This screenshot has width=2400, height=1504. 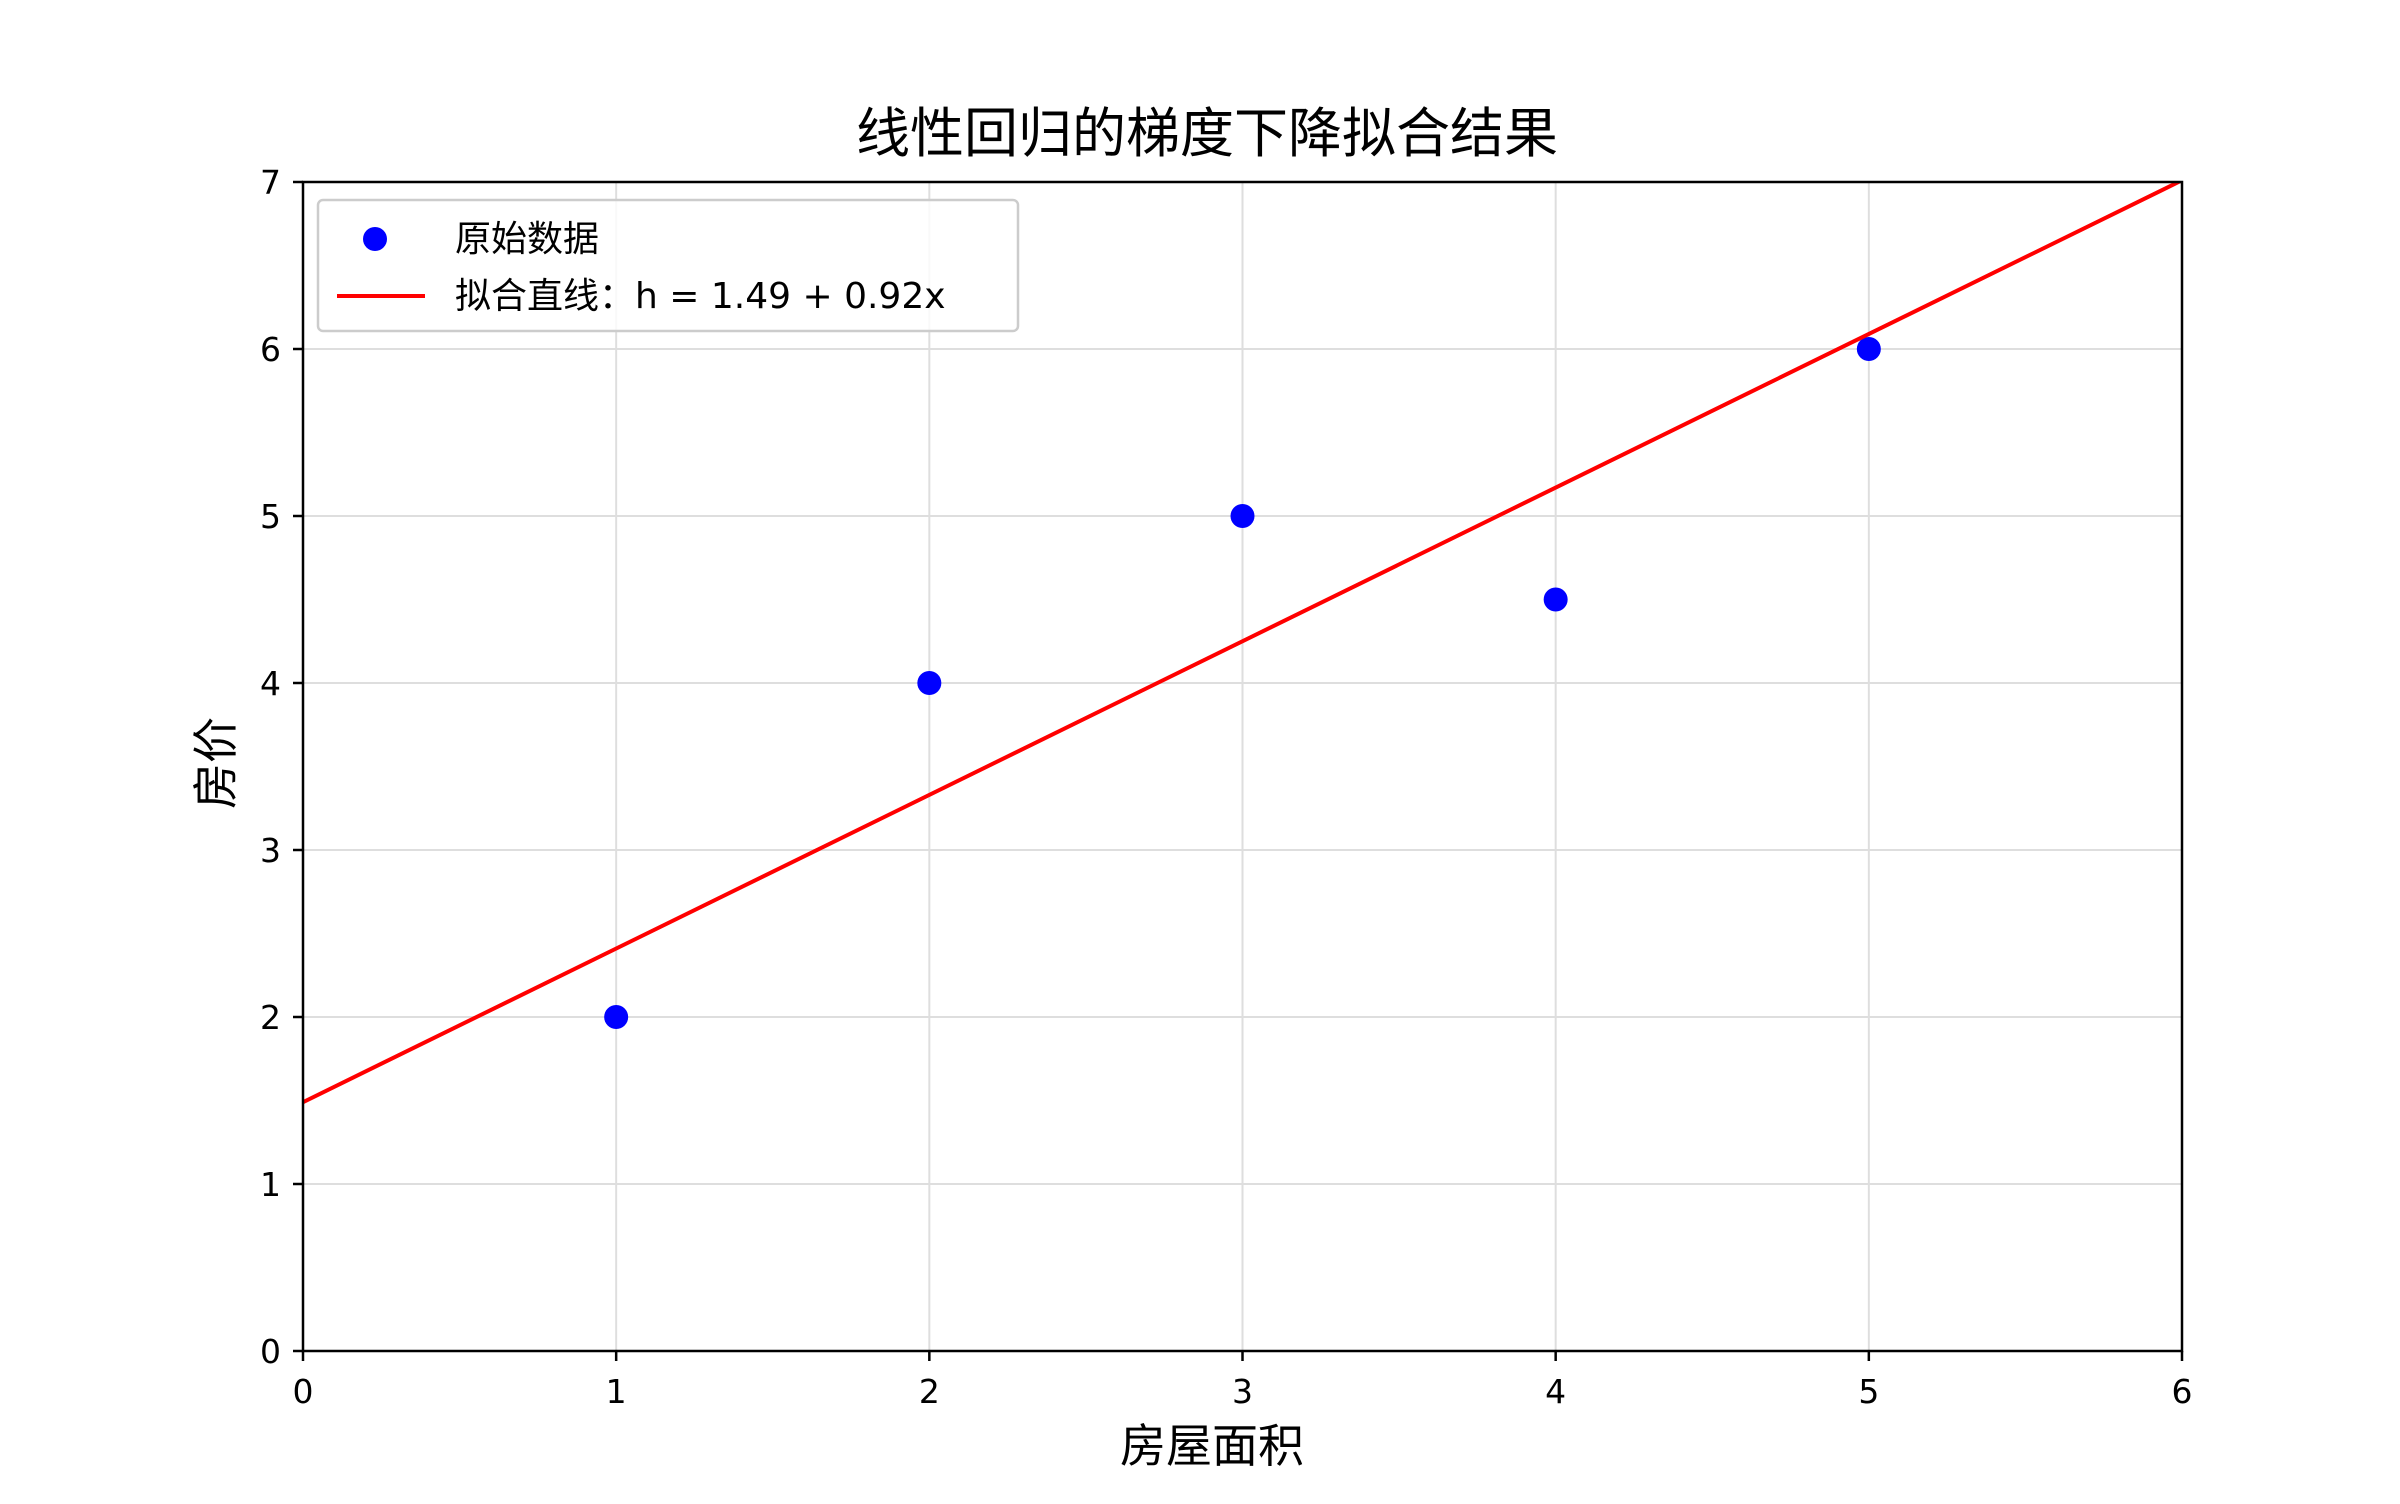 I want to click on y-tick-label: 0, so click(x=270, y=1351).